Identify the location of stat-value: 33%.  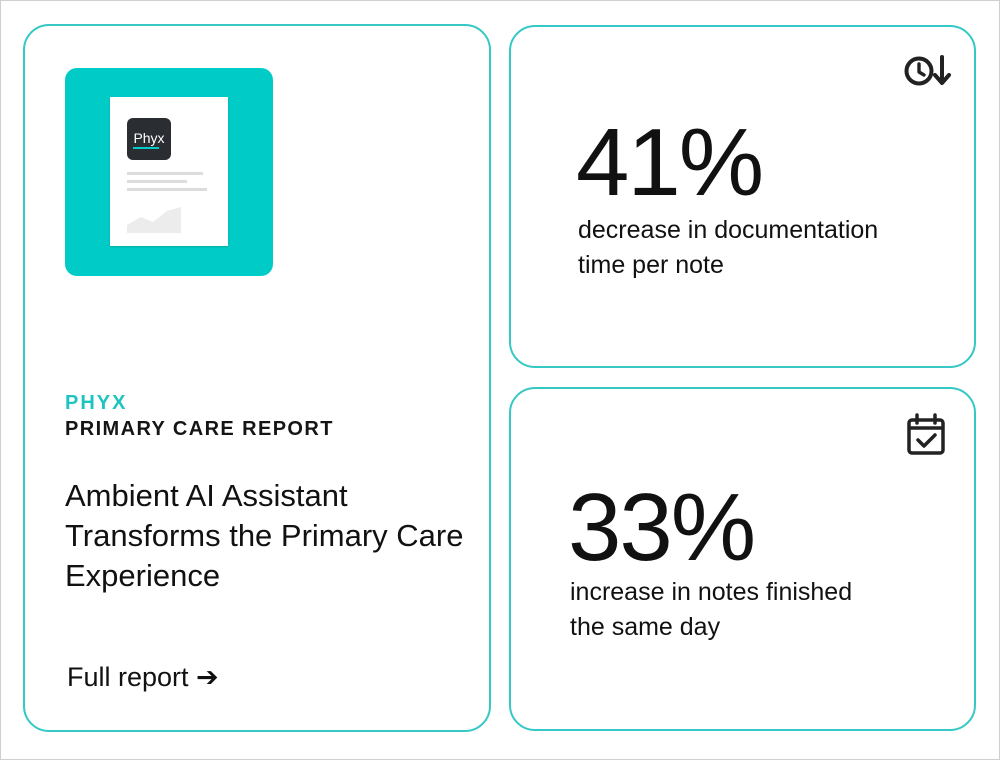
(662, 527).